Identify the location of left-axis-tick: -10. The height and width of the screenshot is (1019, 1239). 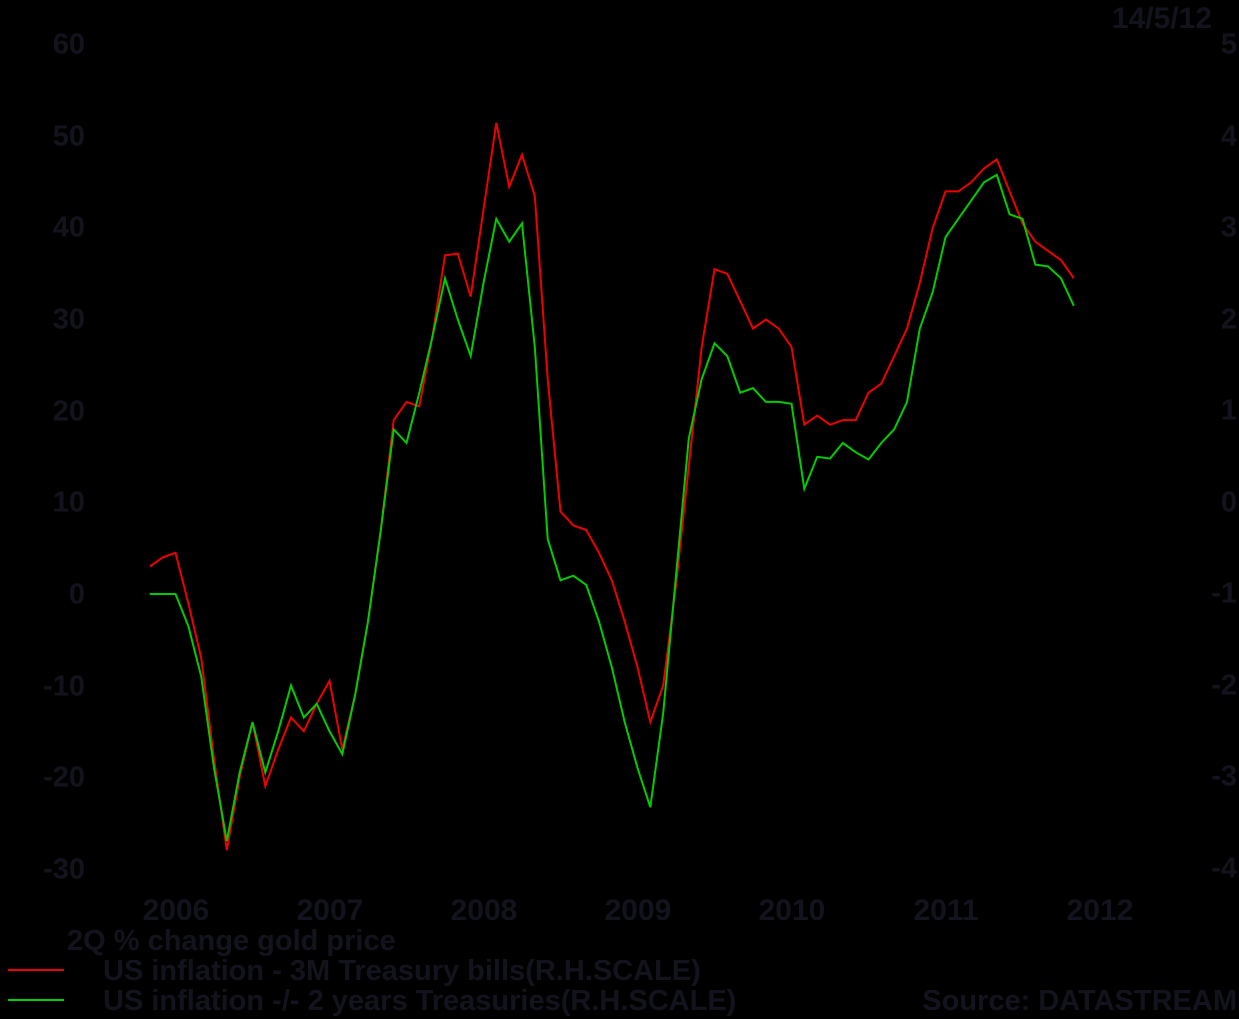
(64, 686).